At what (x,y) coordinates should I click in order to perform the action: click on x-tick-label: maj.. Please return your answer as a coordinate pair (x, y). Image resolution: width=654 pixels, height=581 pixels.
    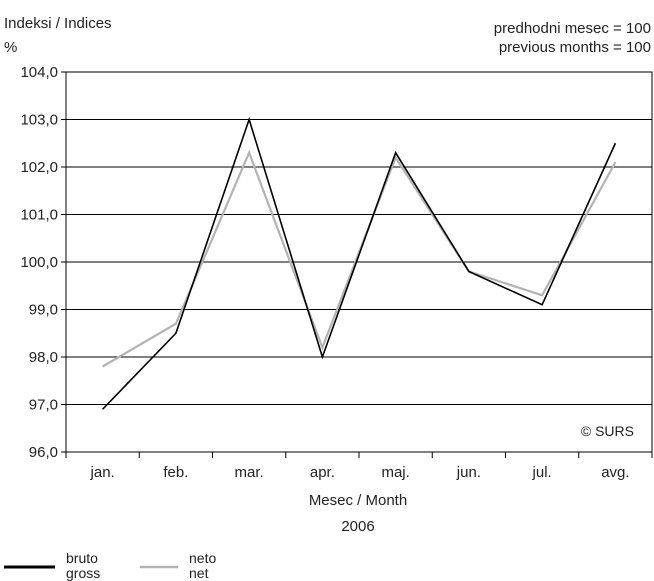
    Looking at the image, I should click on (395, 472).